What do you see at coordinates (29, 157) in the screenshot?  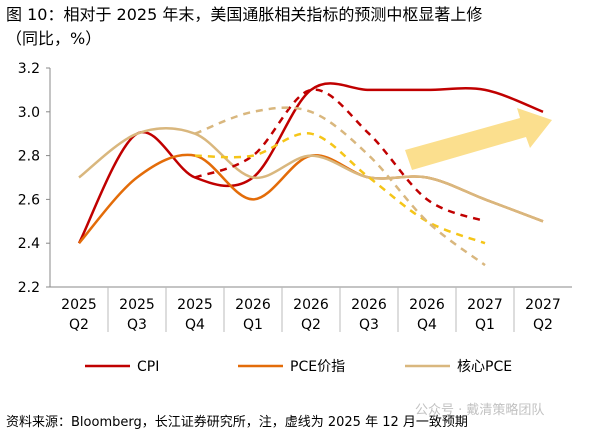 I see `y-tick-label: 2.8` at bounding box center [29, 157].